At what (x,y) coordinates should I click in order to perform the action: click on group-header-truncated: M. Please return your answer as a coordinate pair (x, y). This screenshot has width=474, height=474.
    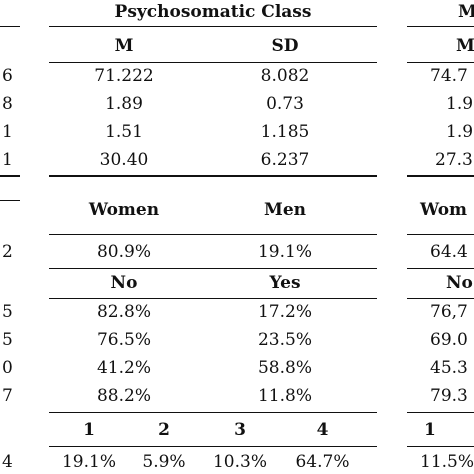
    Looking at the image, I should click on (466, 12).